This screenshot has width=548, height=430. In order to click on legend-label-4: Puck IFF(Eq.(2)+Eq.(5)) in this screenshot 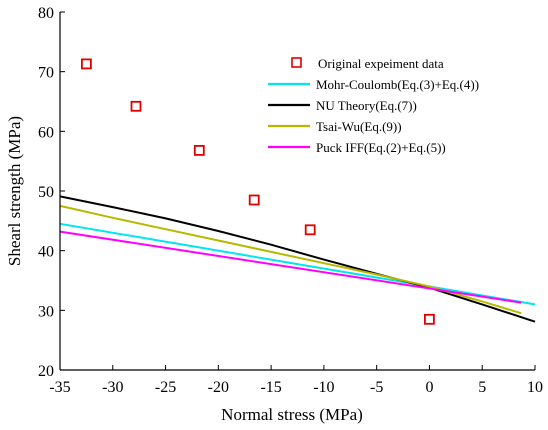, I will do `click(381, 147)`.